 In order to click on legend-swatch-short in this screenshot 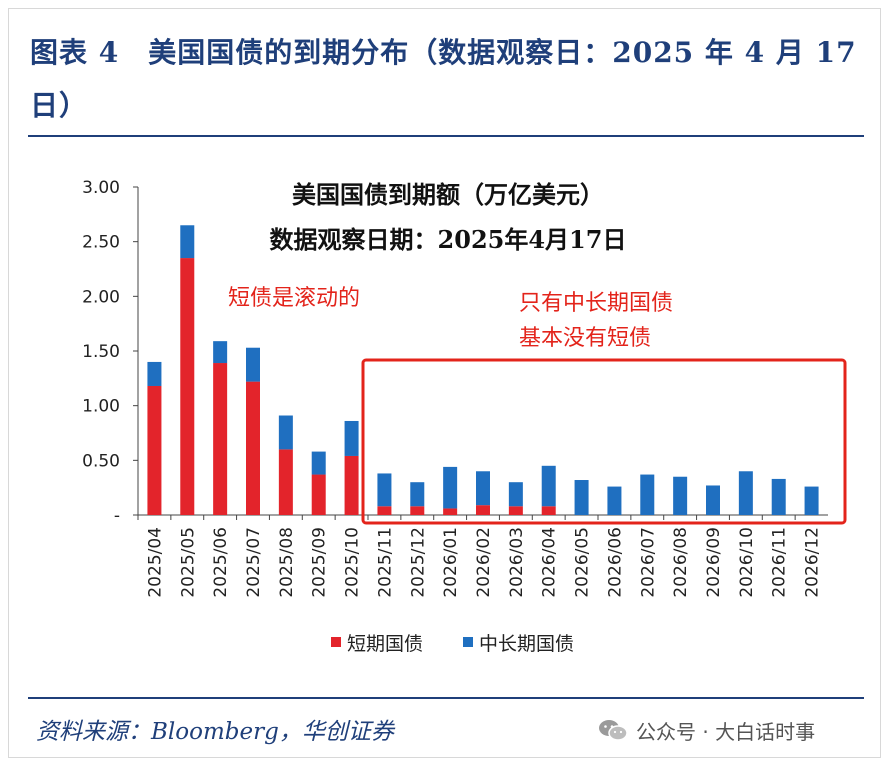, I will do `click(336, 642)`.